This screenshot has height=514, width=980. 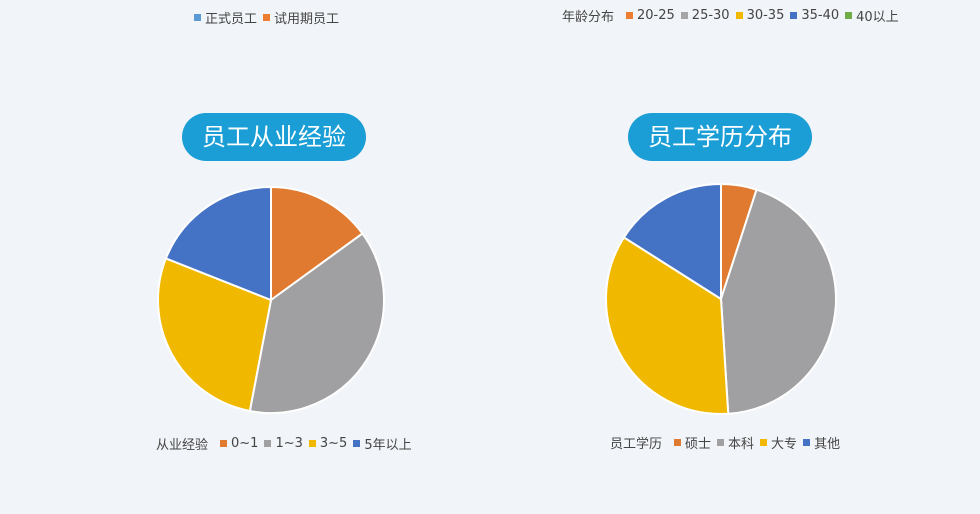 What do you see at coordinates (778, 301) in the screenshot?
I see `pie-slice-bachelor` at bounding box center [778, 301].